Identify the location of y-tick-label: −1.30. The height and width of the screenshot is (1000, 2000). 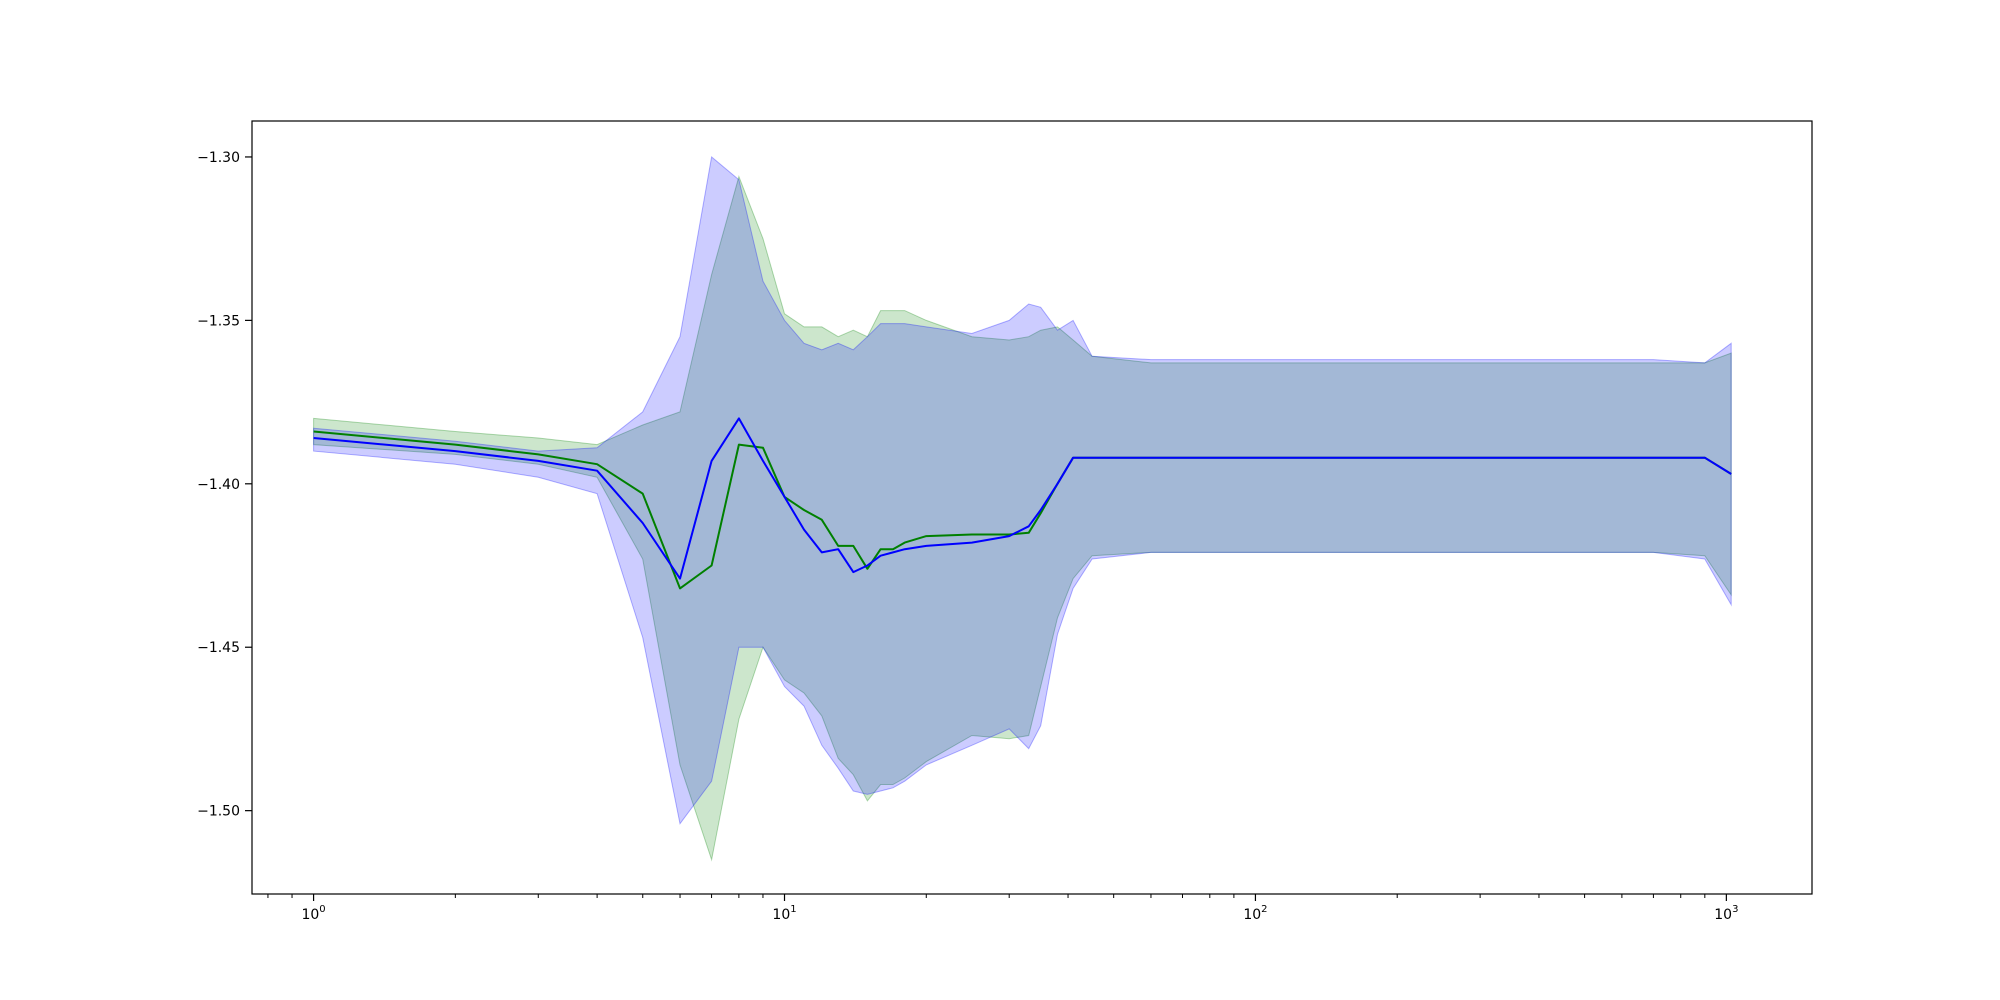
(218, 158).